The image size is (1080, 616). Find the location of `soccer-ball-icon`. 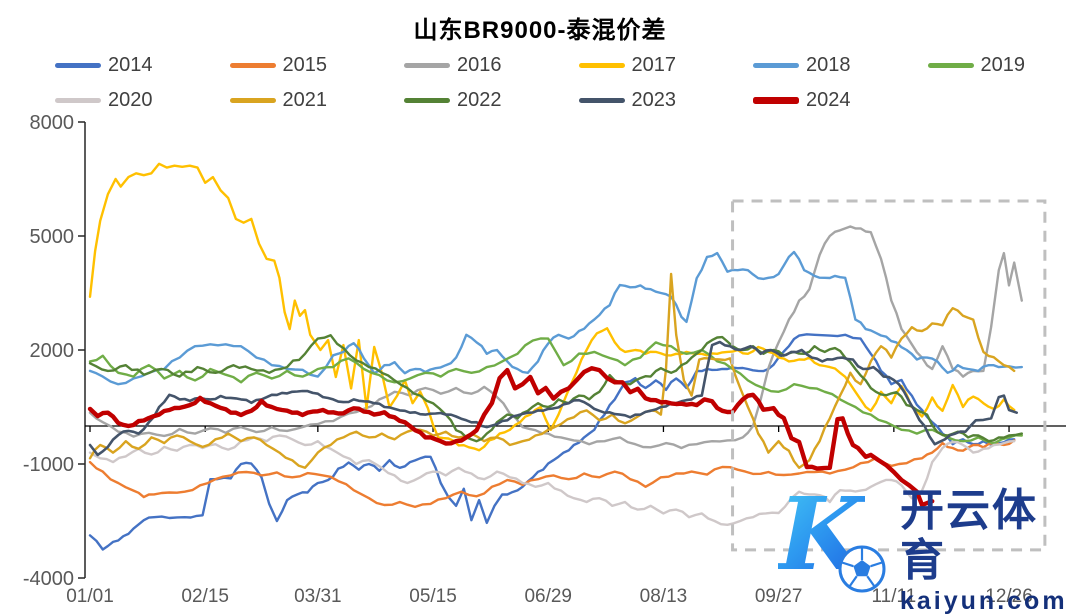

soccer-ball-icon is located at coordinates (862, 569).